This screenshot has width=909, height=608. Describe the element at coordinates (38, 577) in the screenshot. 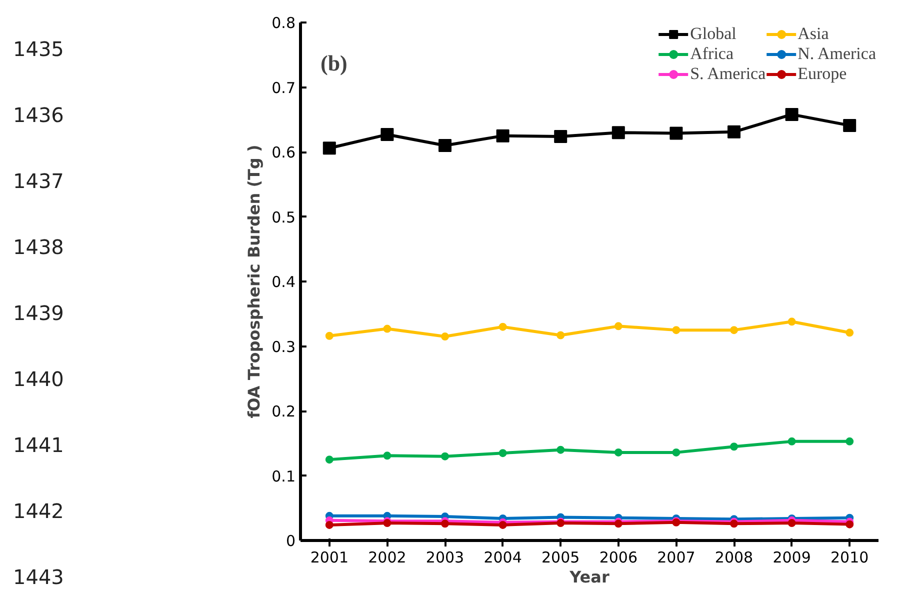

I see `text: 1443` at that location.